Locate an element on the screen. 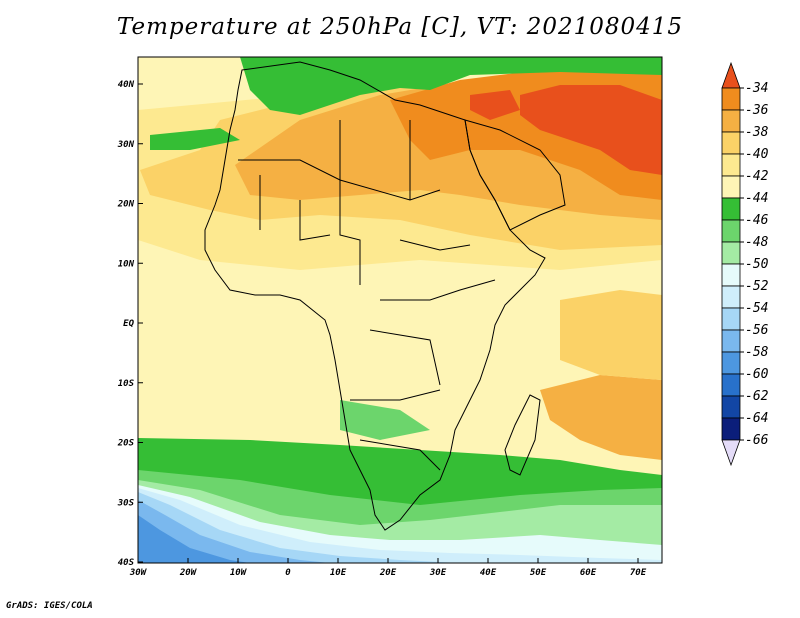 The height and width of the screenshot is (618, 800). x-tick-label: 70E is located at coordinates (638, 573).